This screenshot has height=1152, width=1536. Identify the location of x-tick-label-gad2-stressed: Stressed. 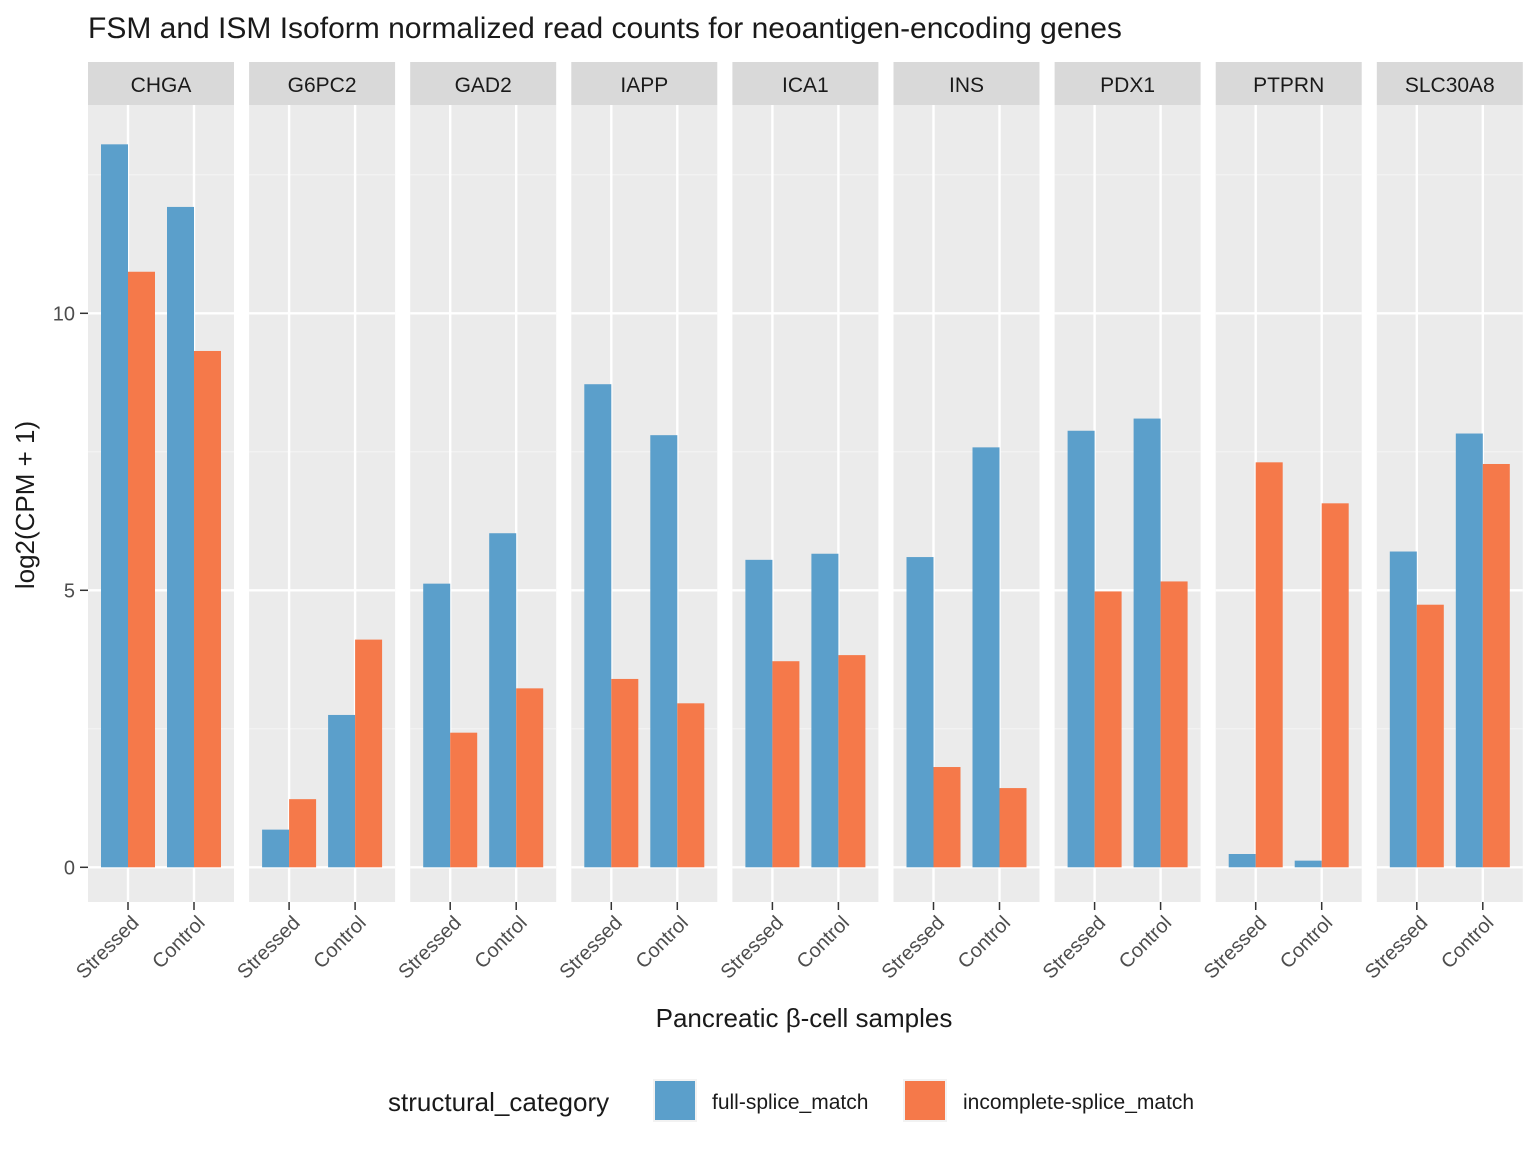
(429, 947).